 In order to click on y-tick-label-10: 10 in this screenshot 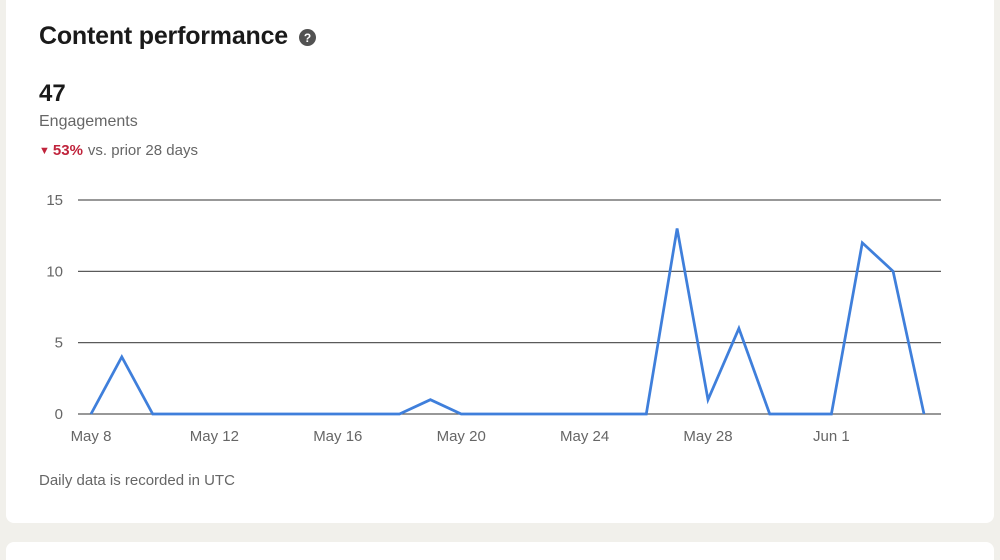, I will do `click(54, 271)`.